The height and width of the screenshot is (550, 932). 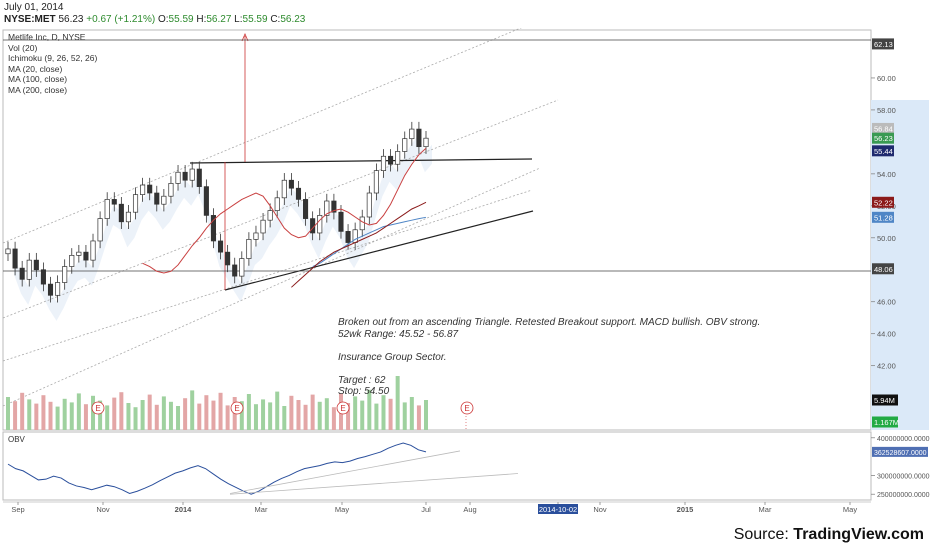 What do you see at coordinates (685, 509) in the screenshot?
I see `time-tick-label: 2015` at bounding box center [685, 509].